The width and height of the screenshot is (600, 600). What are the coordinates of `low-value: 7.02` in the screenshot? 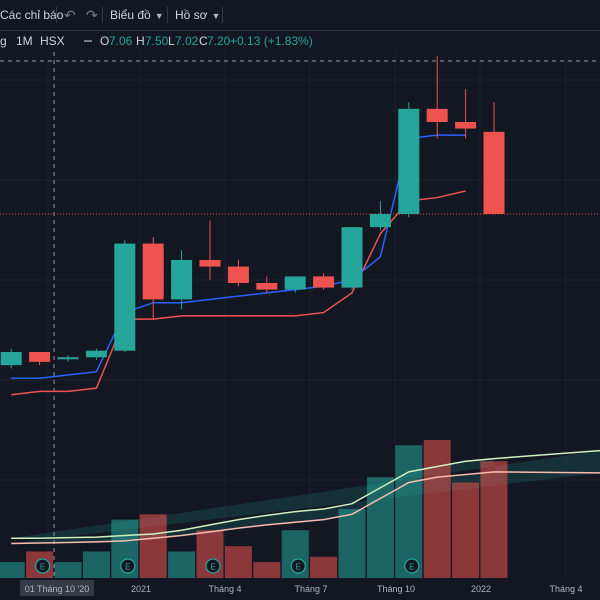 It's located at (187, 41).